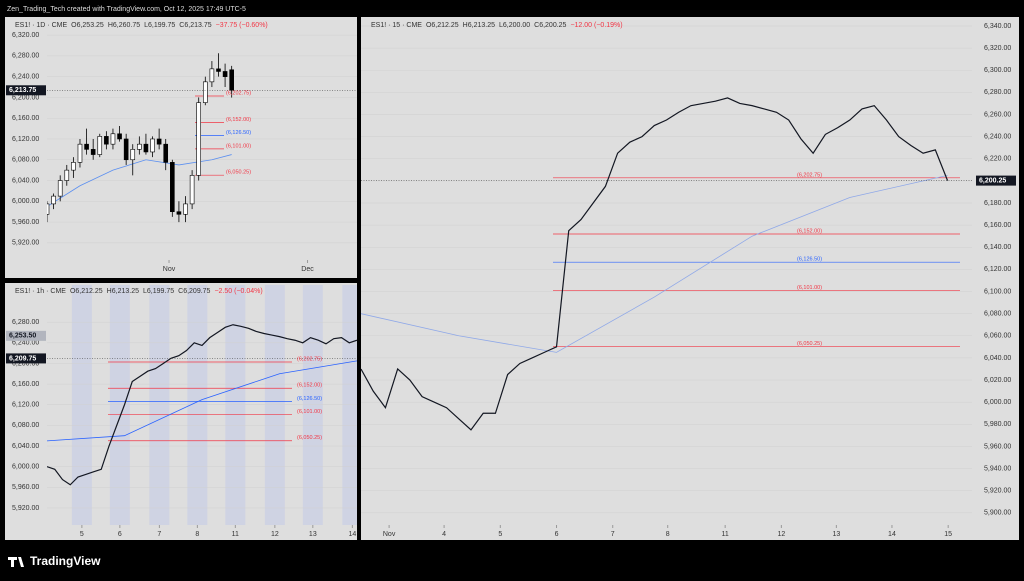 The image size is (1024, 581). What do you see at coordinates (396, 25) in the screenshot?
I see `symbol: ES1! · 15 · CME` at bounding box center [396, 25].